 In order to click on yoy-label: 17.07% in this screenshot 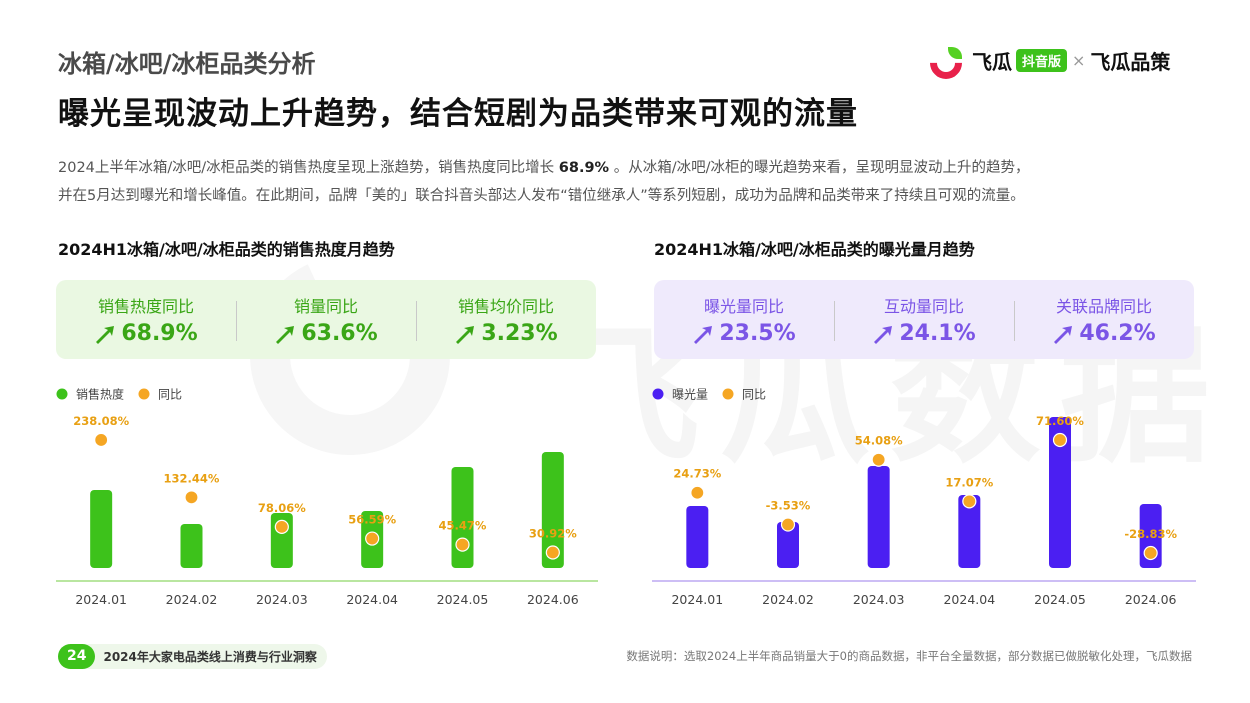, I will do `click(969, 482)`.